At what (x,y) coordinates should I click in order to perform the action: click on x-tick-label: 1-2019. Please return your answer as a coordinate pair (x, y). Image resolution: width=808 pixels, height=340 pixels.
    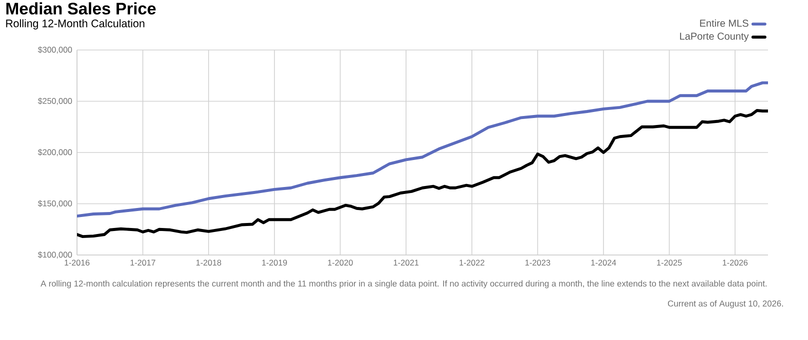
    Looking at the image, I should click on (274, 263).